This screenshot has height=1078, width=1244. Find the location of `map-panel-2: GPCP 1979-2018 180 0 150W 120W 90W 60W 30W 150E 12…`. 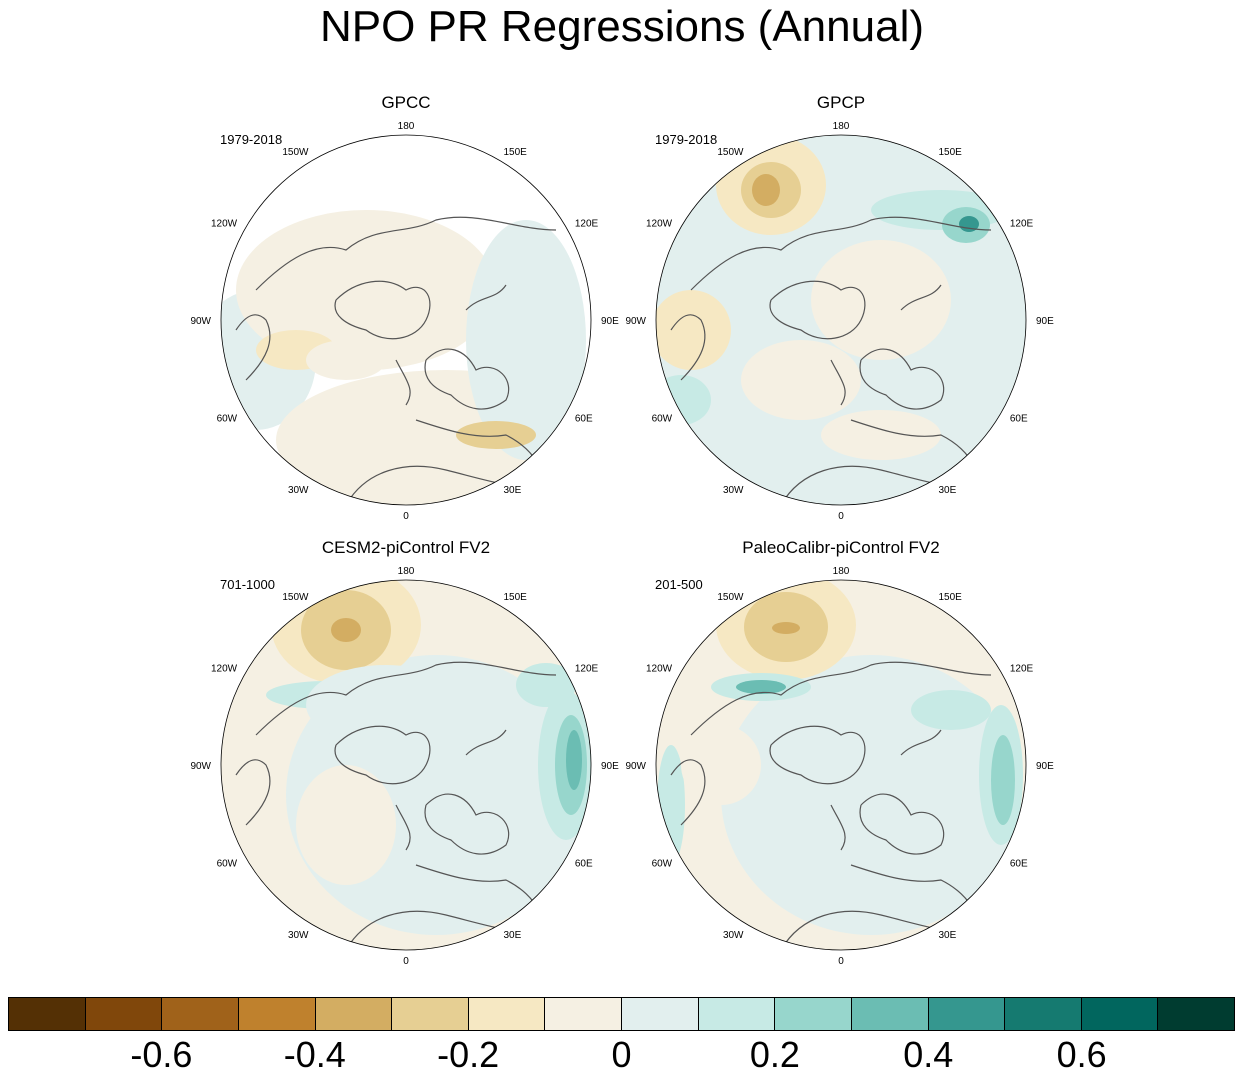

map-panel-2: GPCP 1979-2018 180 0 150W 120W 90W 60W 30W 150E 12… is located at coordinates (839, 307).